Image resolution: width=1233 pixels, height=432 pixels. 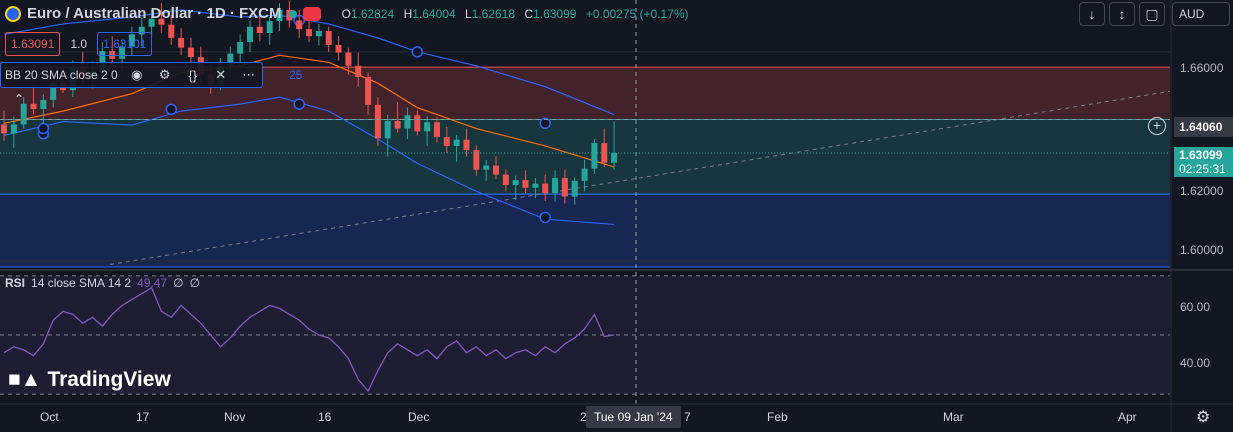 What do you see at coordinates (555, 13) in the screenshot?
I see `close-value: 1.63099` at bounding box center [555, 13].